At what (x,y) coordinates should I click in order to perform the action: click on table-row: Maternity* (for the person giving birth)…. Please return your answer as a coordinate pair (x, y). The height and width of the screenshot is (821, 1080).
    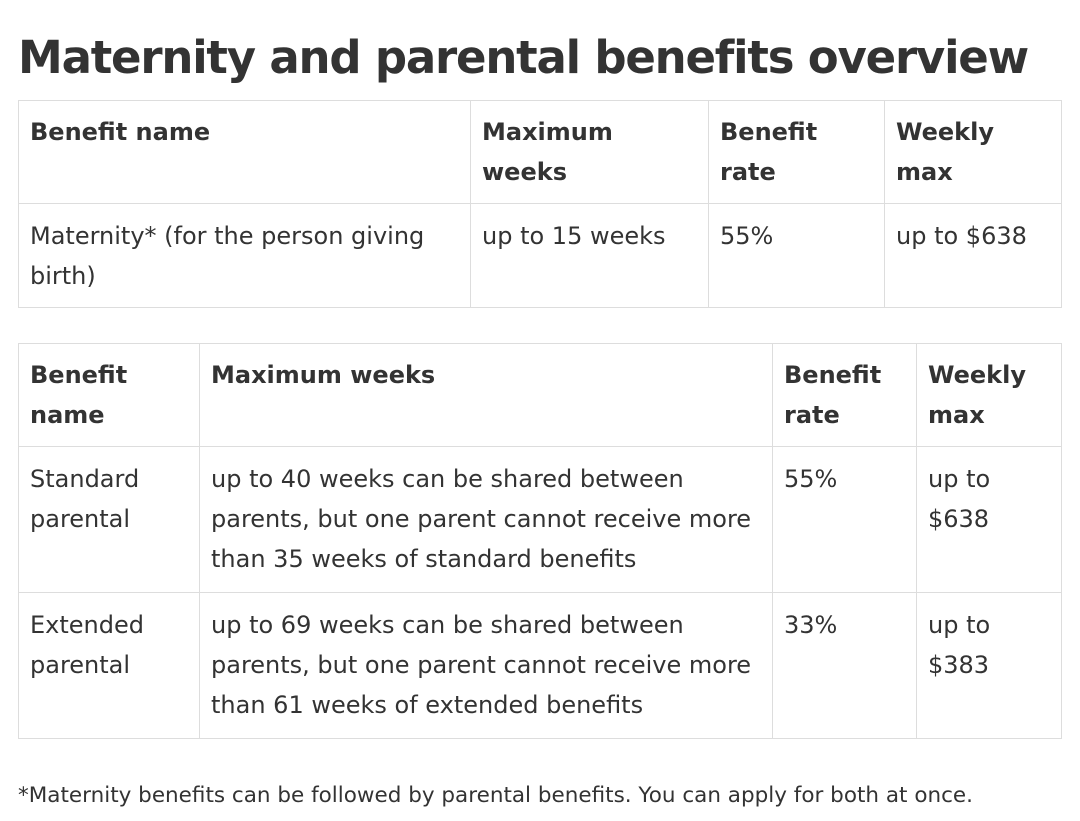
    Looking at the image, I should click on (540, 255).